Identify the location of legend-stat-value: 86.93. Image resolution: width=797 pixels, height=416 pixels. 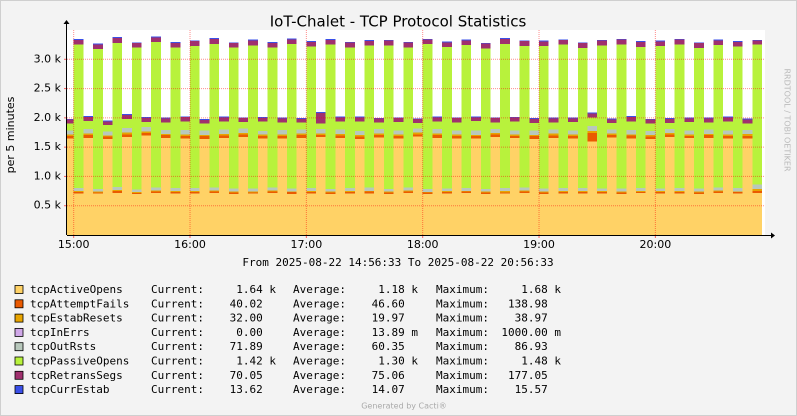
(531, 346).